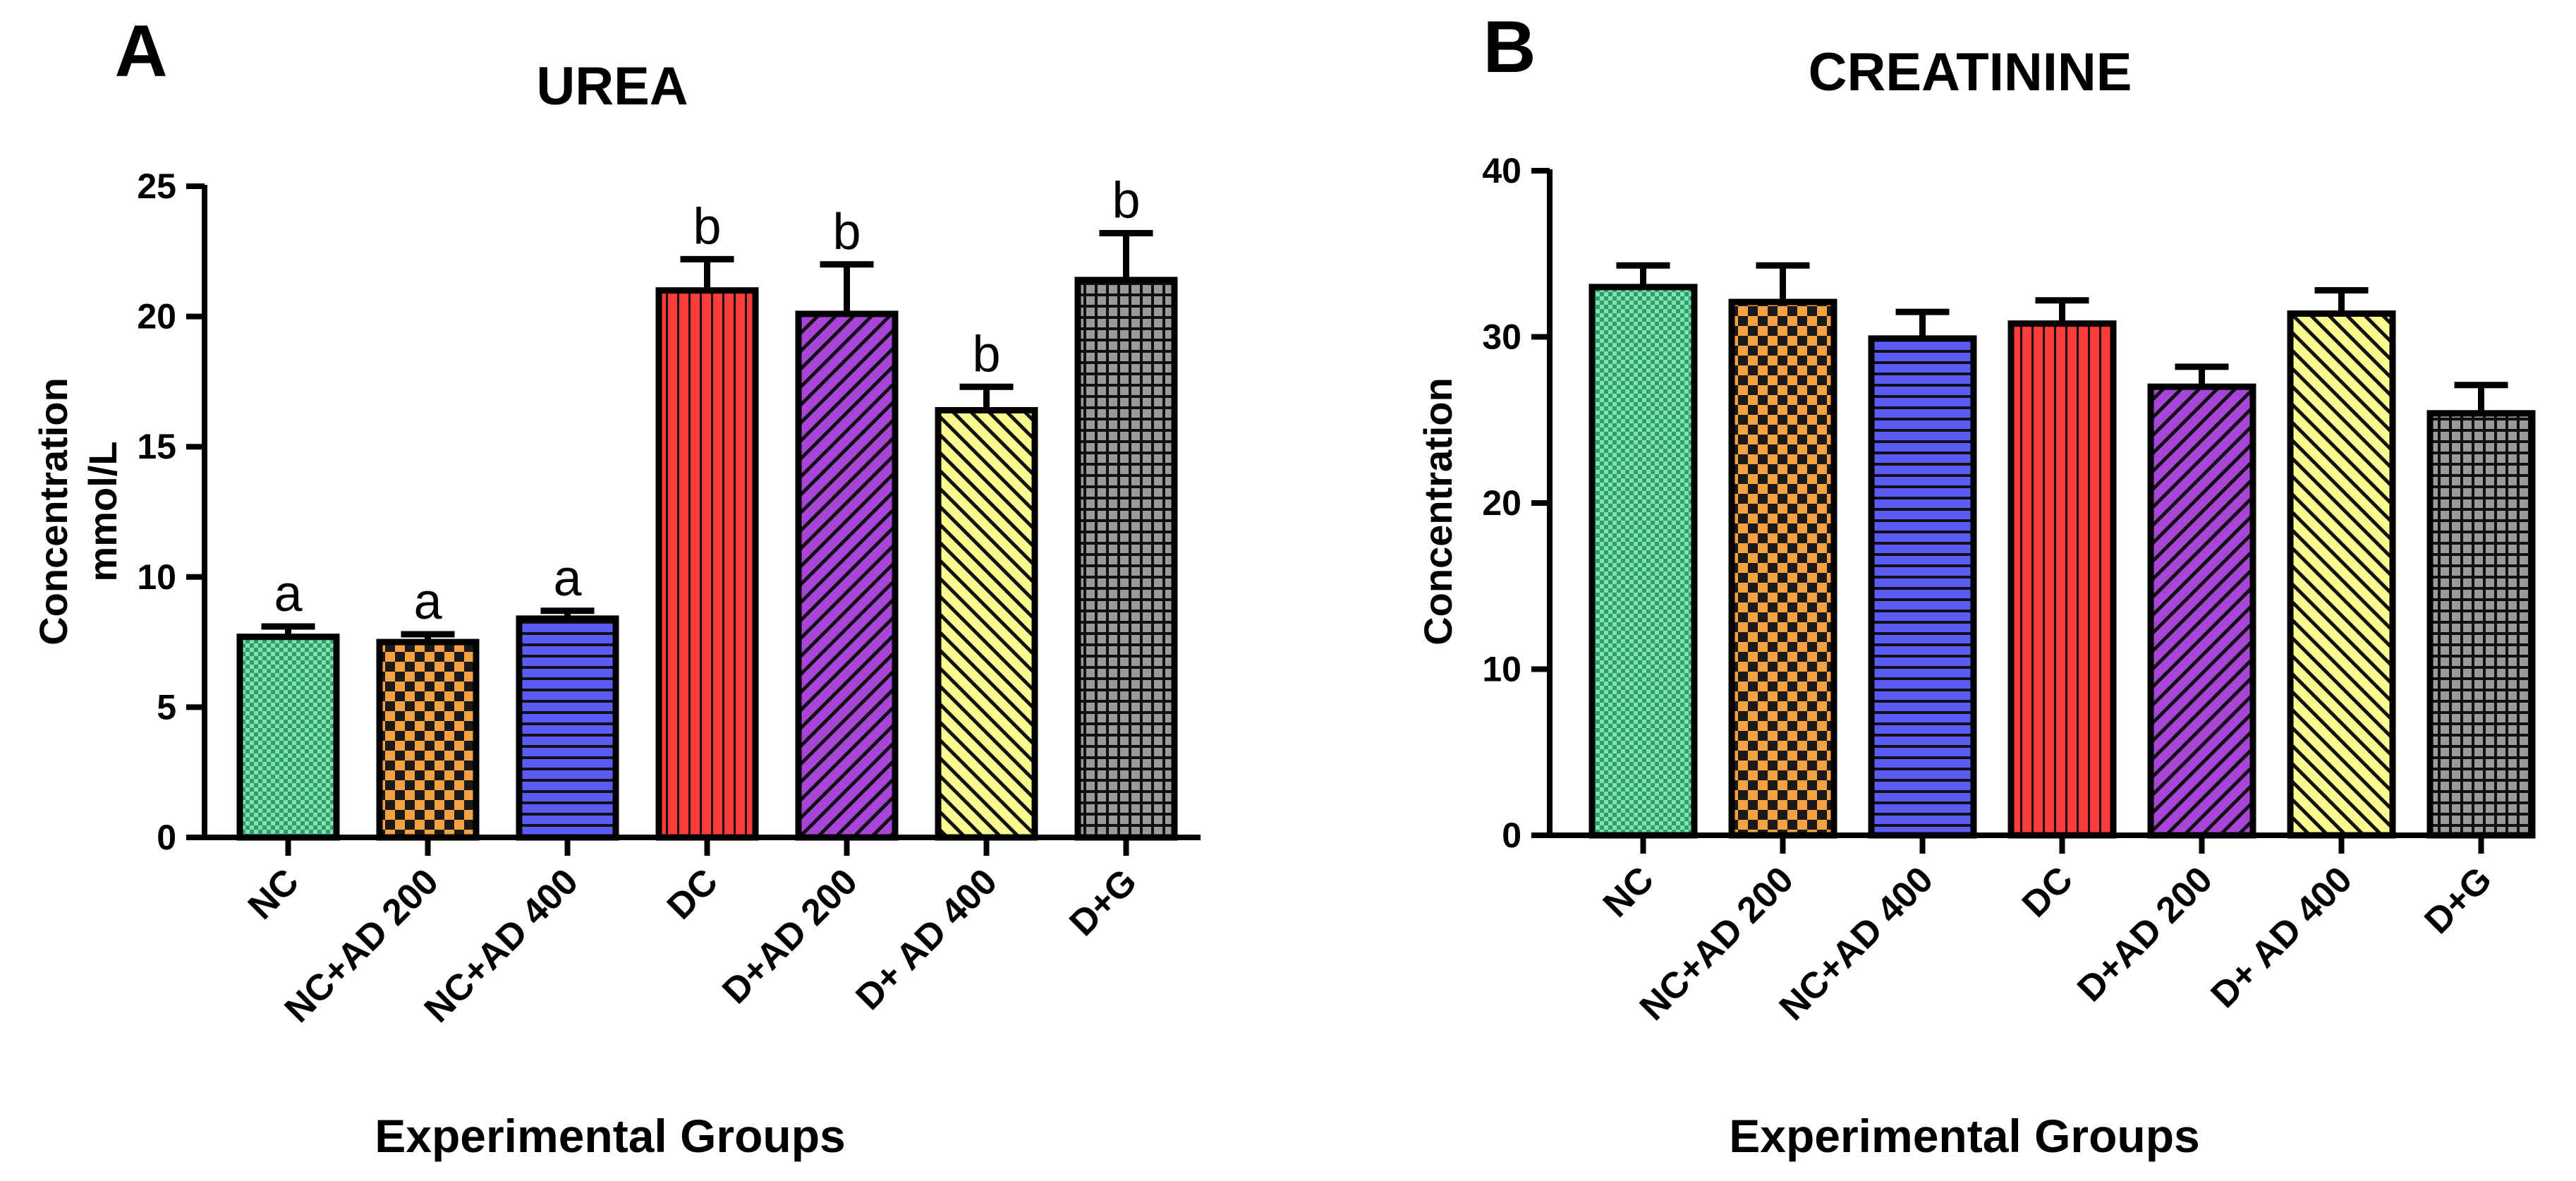 Image resolution: width=2576 pixels, height=1181 pixels. Describe the element at coordinates (166, 707) in the screenshot. I see `y-tick-label: 5` at that location.